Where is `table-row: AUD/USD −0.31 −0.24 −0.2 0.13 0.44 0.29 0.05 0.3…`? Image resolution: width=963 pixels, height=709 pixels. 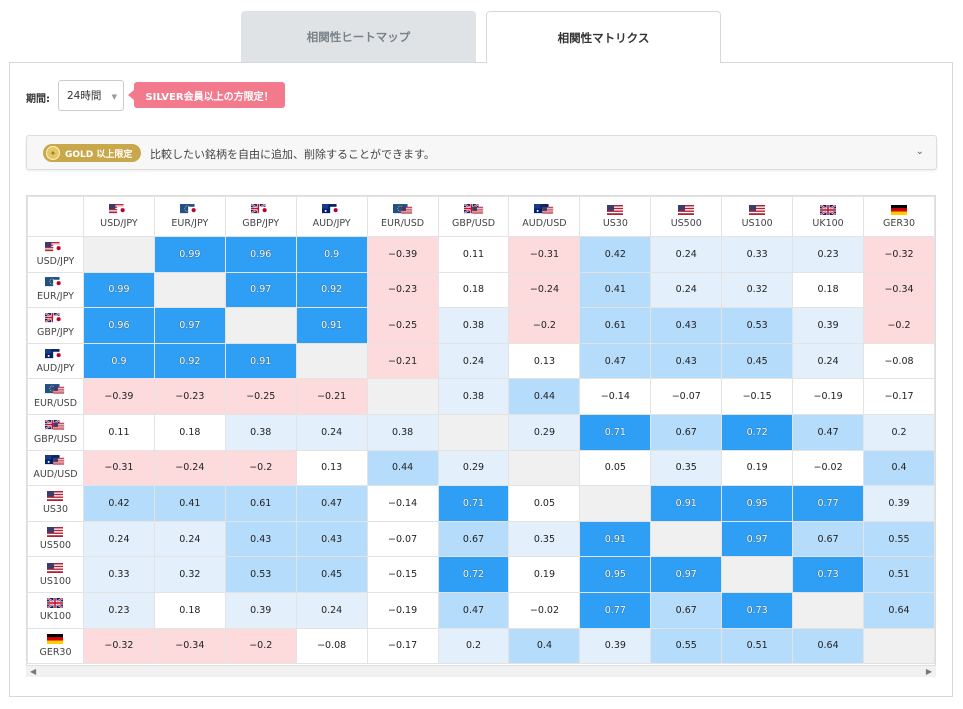 table-row: AUD/USD −0.31 −0.24 −0.2 0.13 0.44 0.29 0.05 0.3… is located at coordinates (481, 468).